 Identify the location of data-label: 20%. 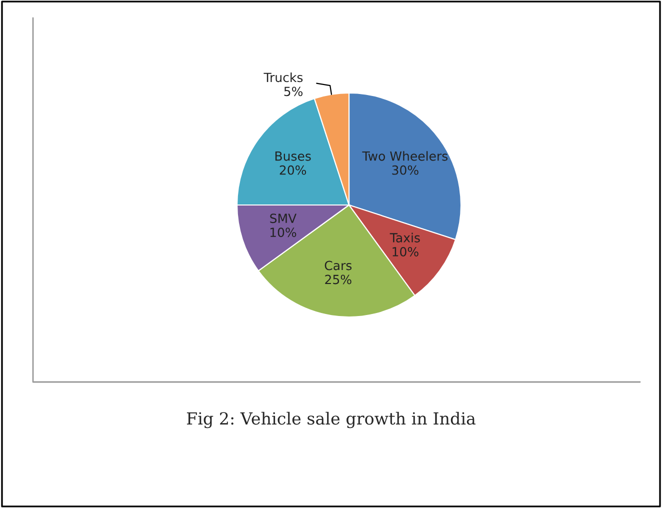
(293, 170).